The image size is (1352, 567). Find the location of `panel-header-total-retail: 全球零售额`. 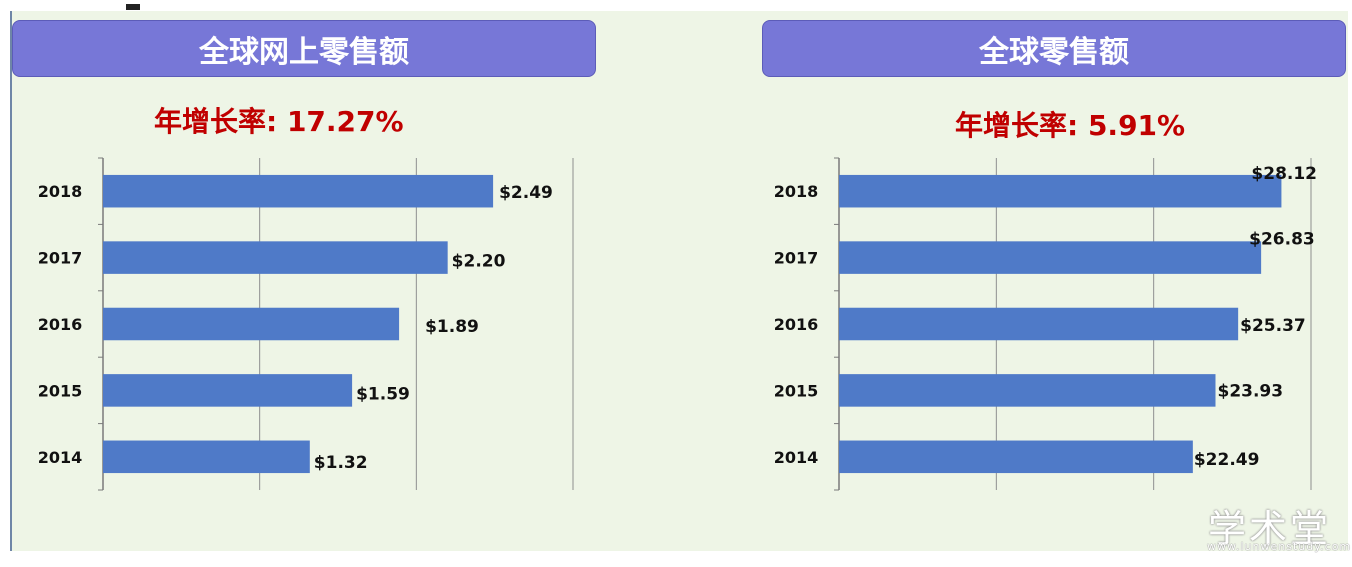

panel-header-total-retail: 全球零售额 is located at coordinates (1054, 48).